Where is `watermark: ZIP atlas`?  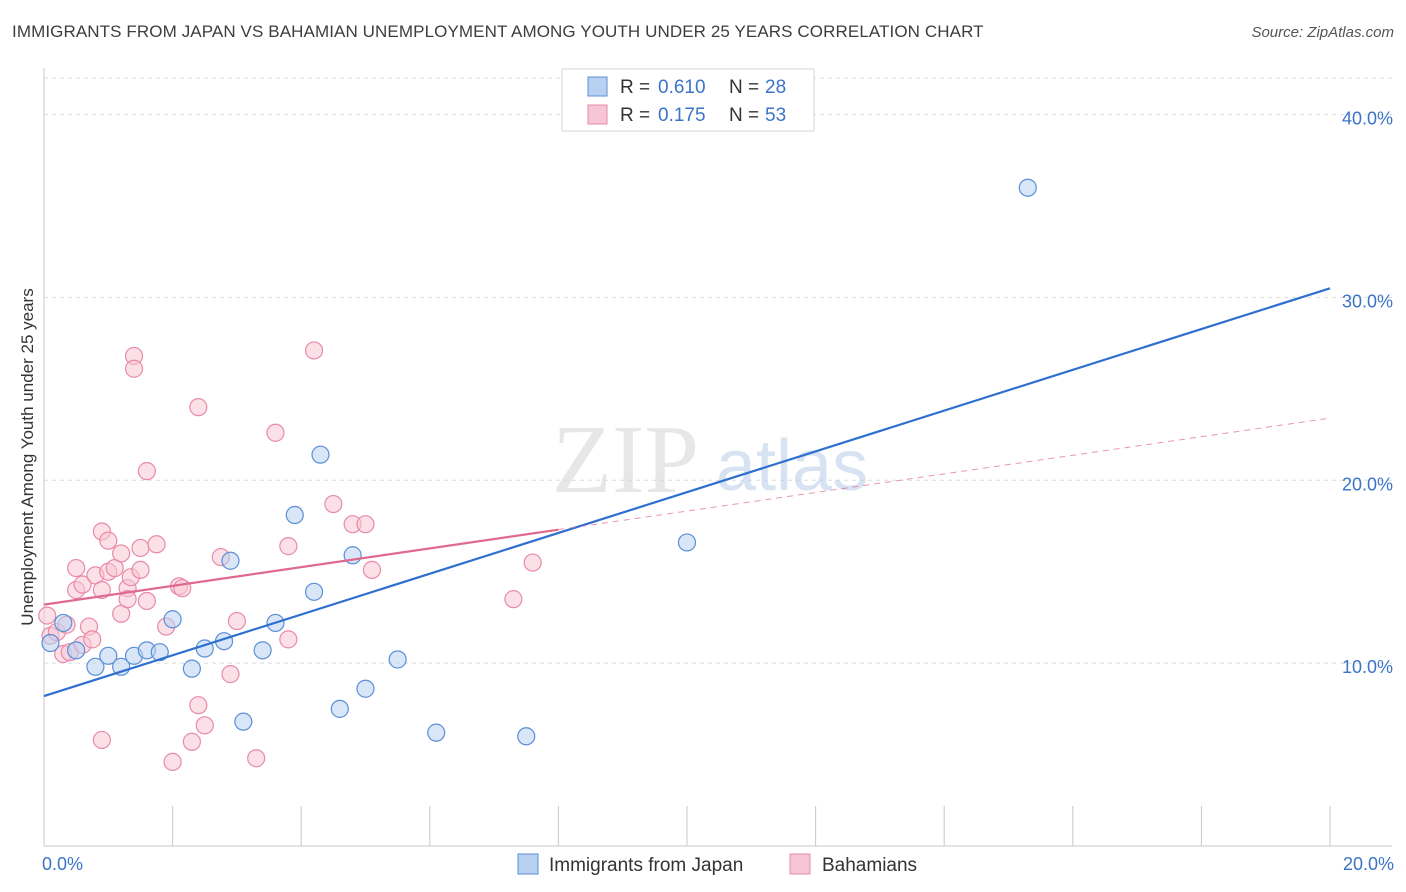 watermark: ZIP atlas is located at coordinates (710, 460).